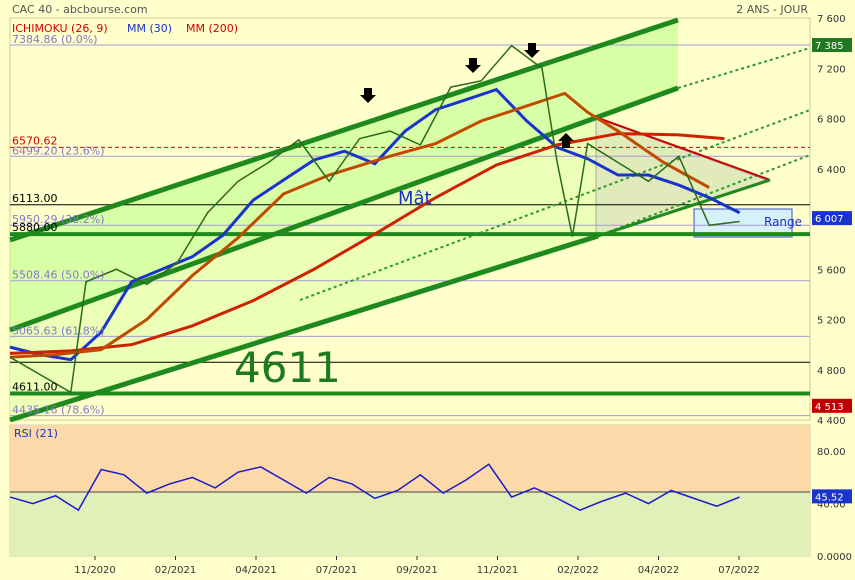  I want to click on rsi-low-zone, so click(410, 524).